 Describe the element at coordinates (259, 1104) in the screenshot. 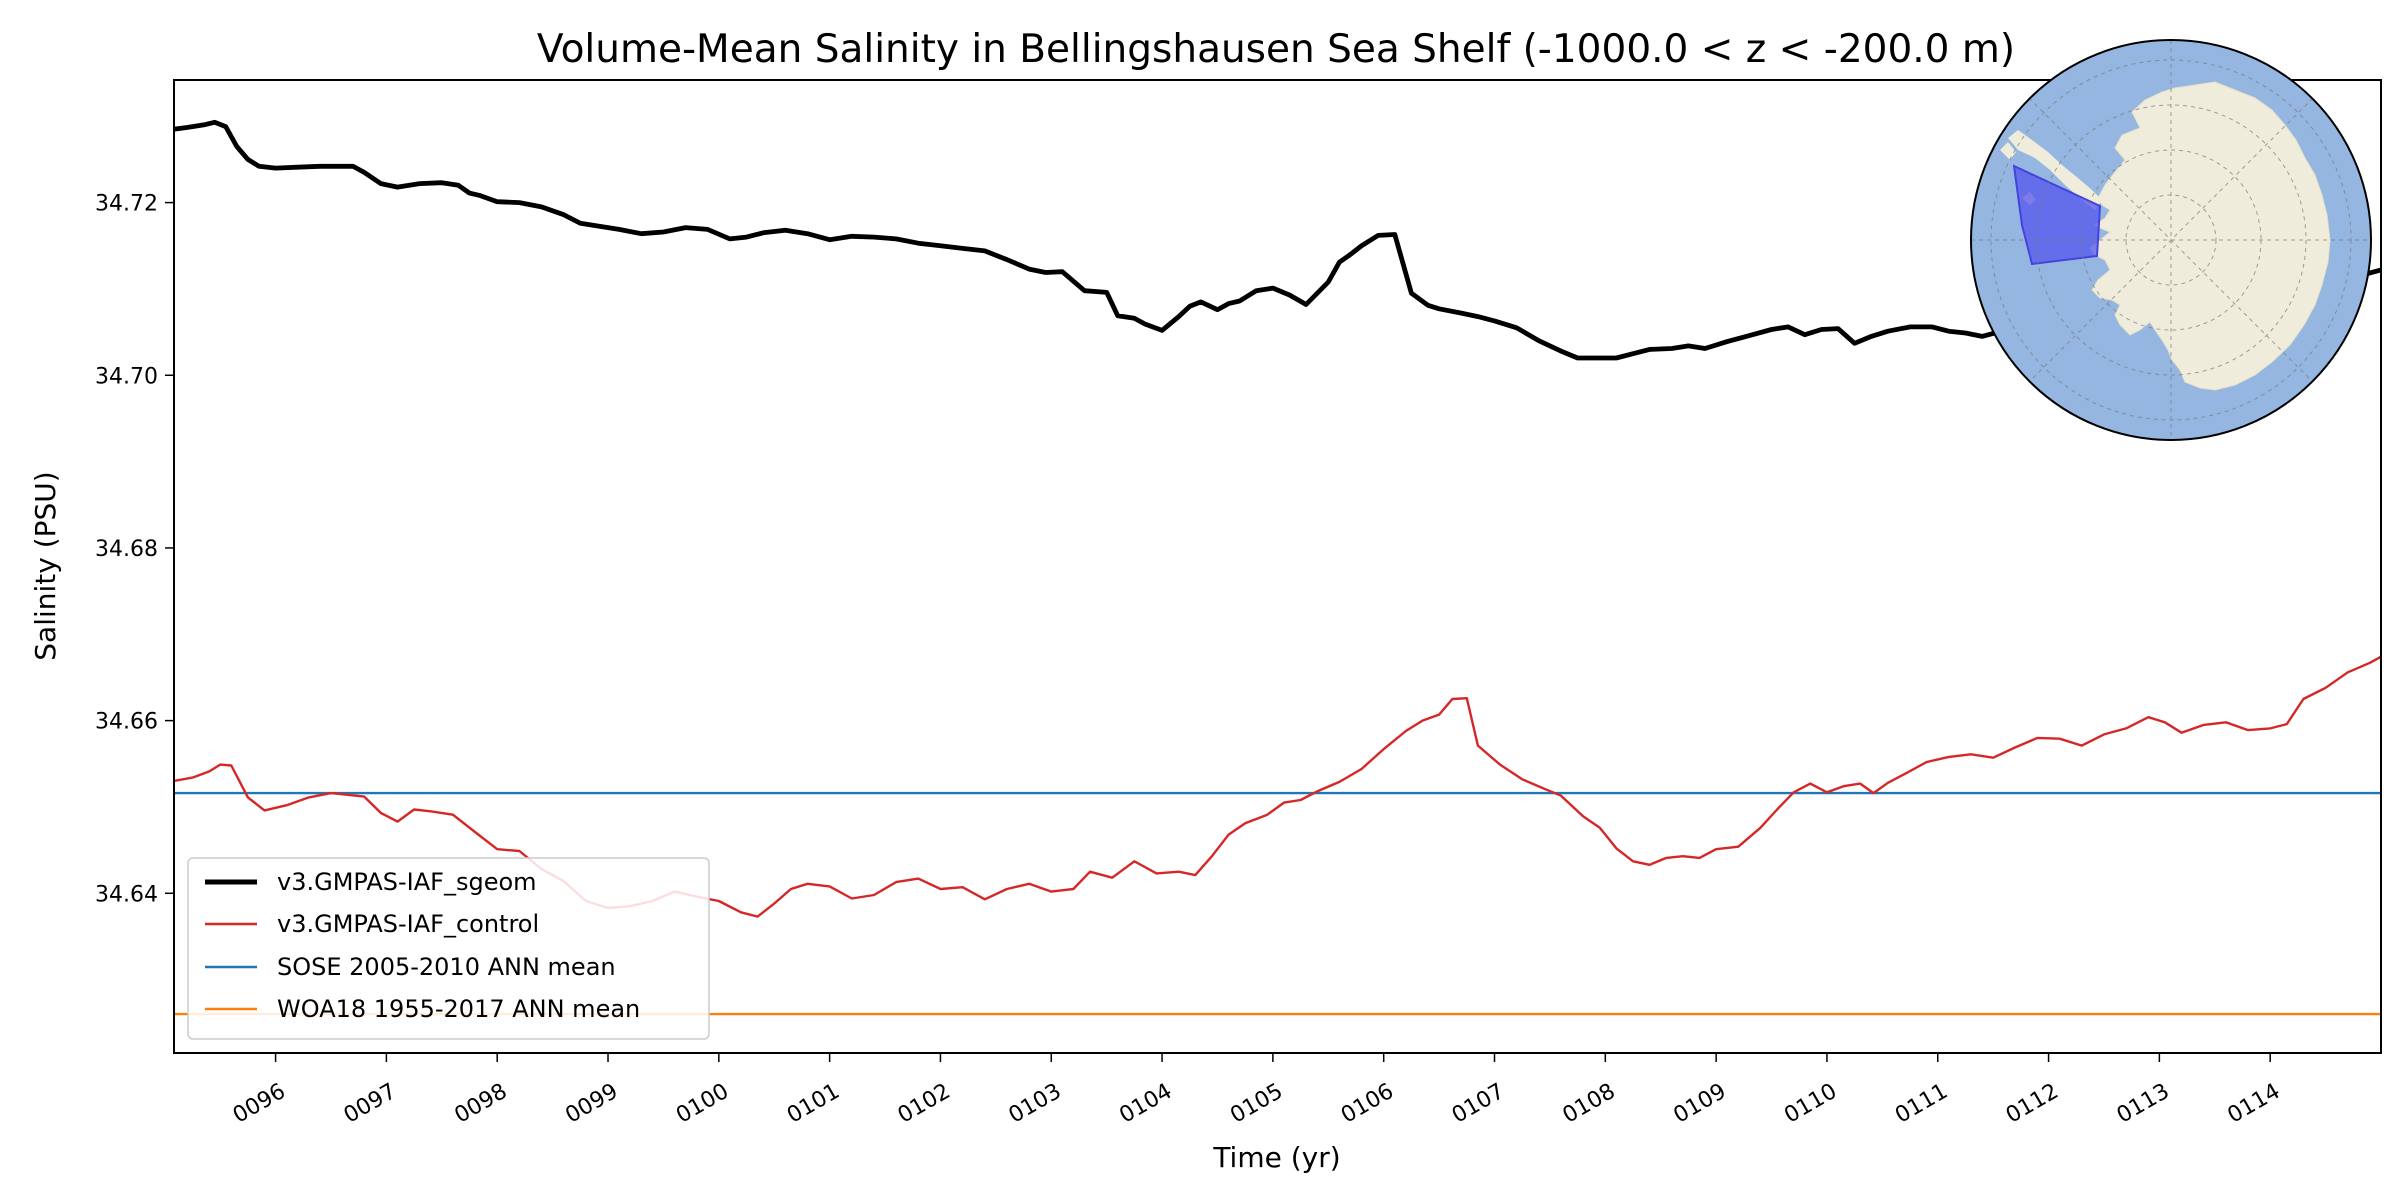

I see `x-tick-label: 0096` at that location.